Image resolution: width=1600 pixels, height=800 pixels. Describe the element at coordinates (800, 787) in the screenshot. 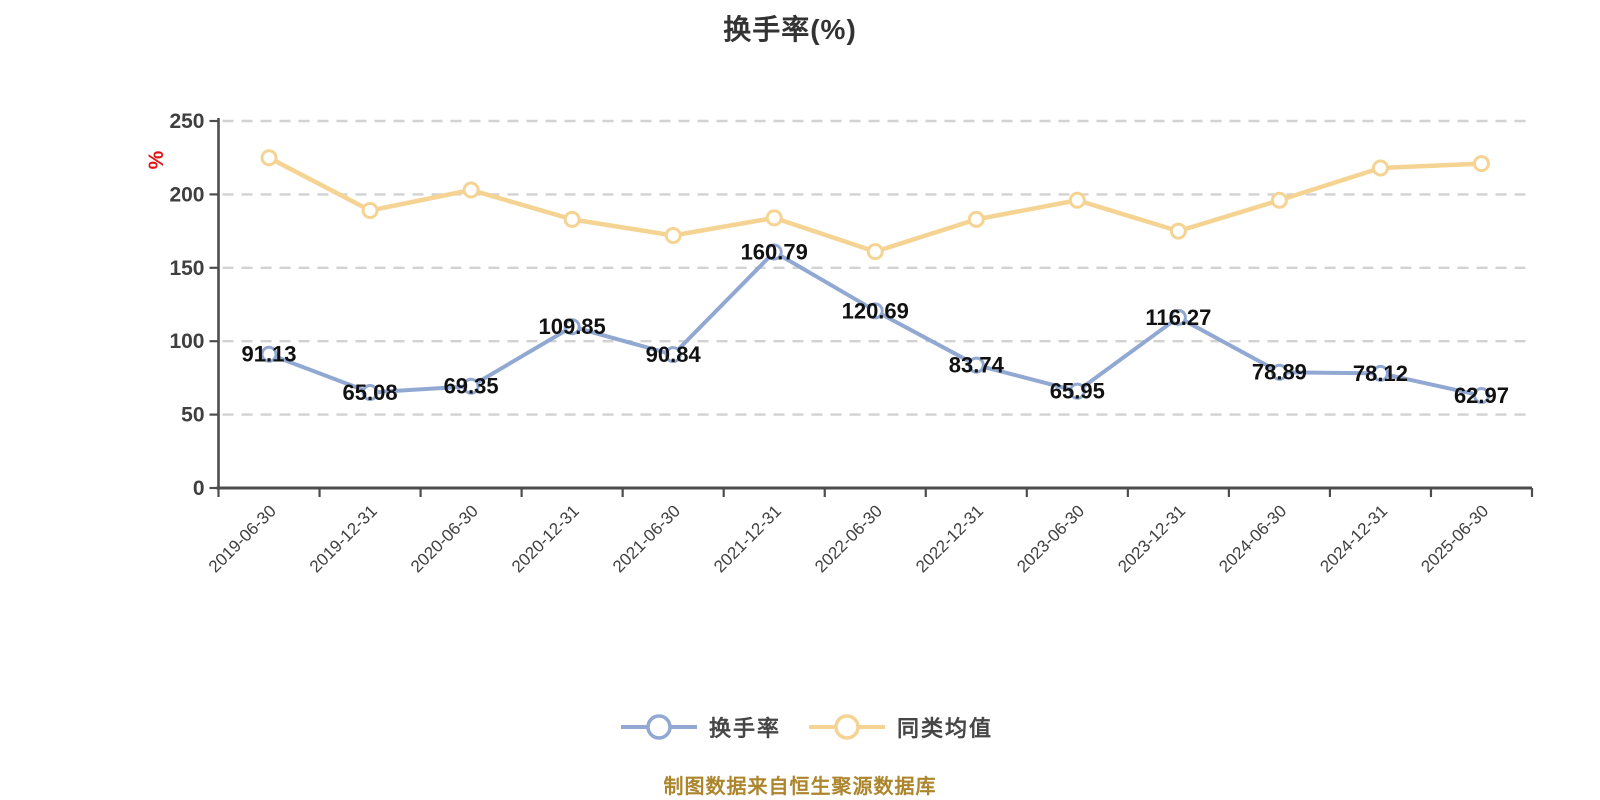

I see `footer-source-text: 制图数据来自恒生聚源数据库` at that location.